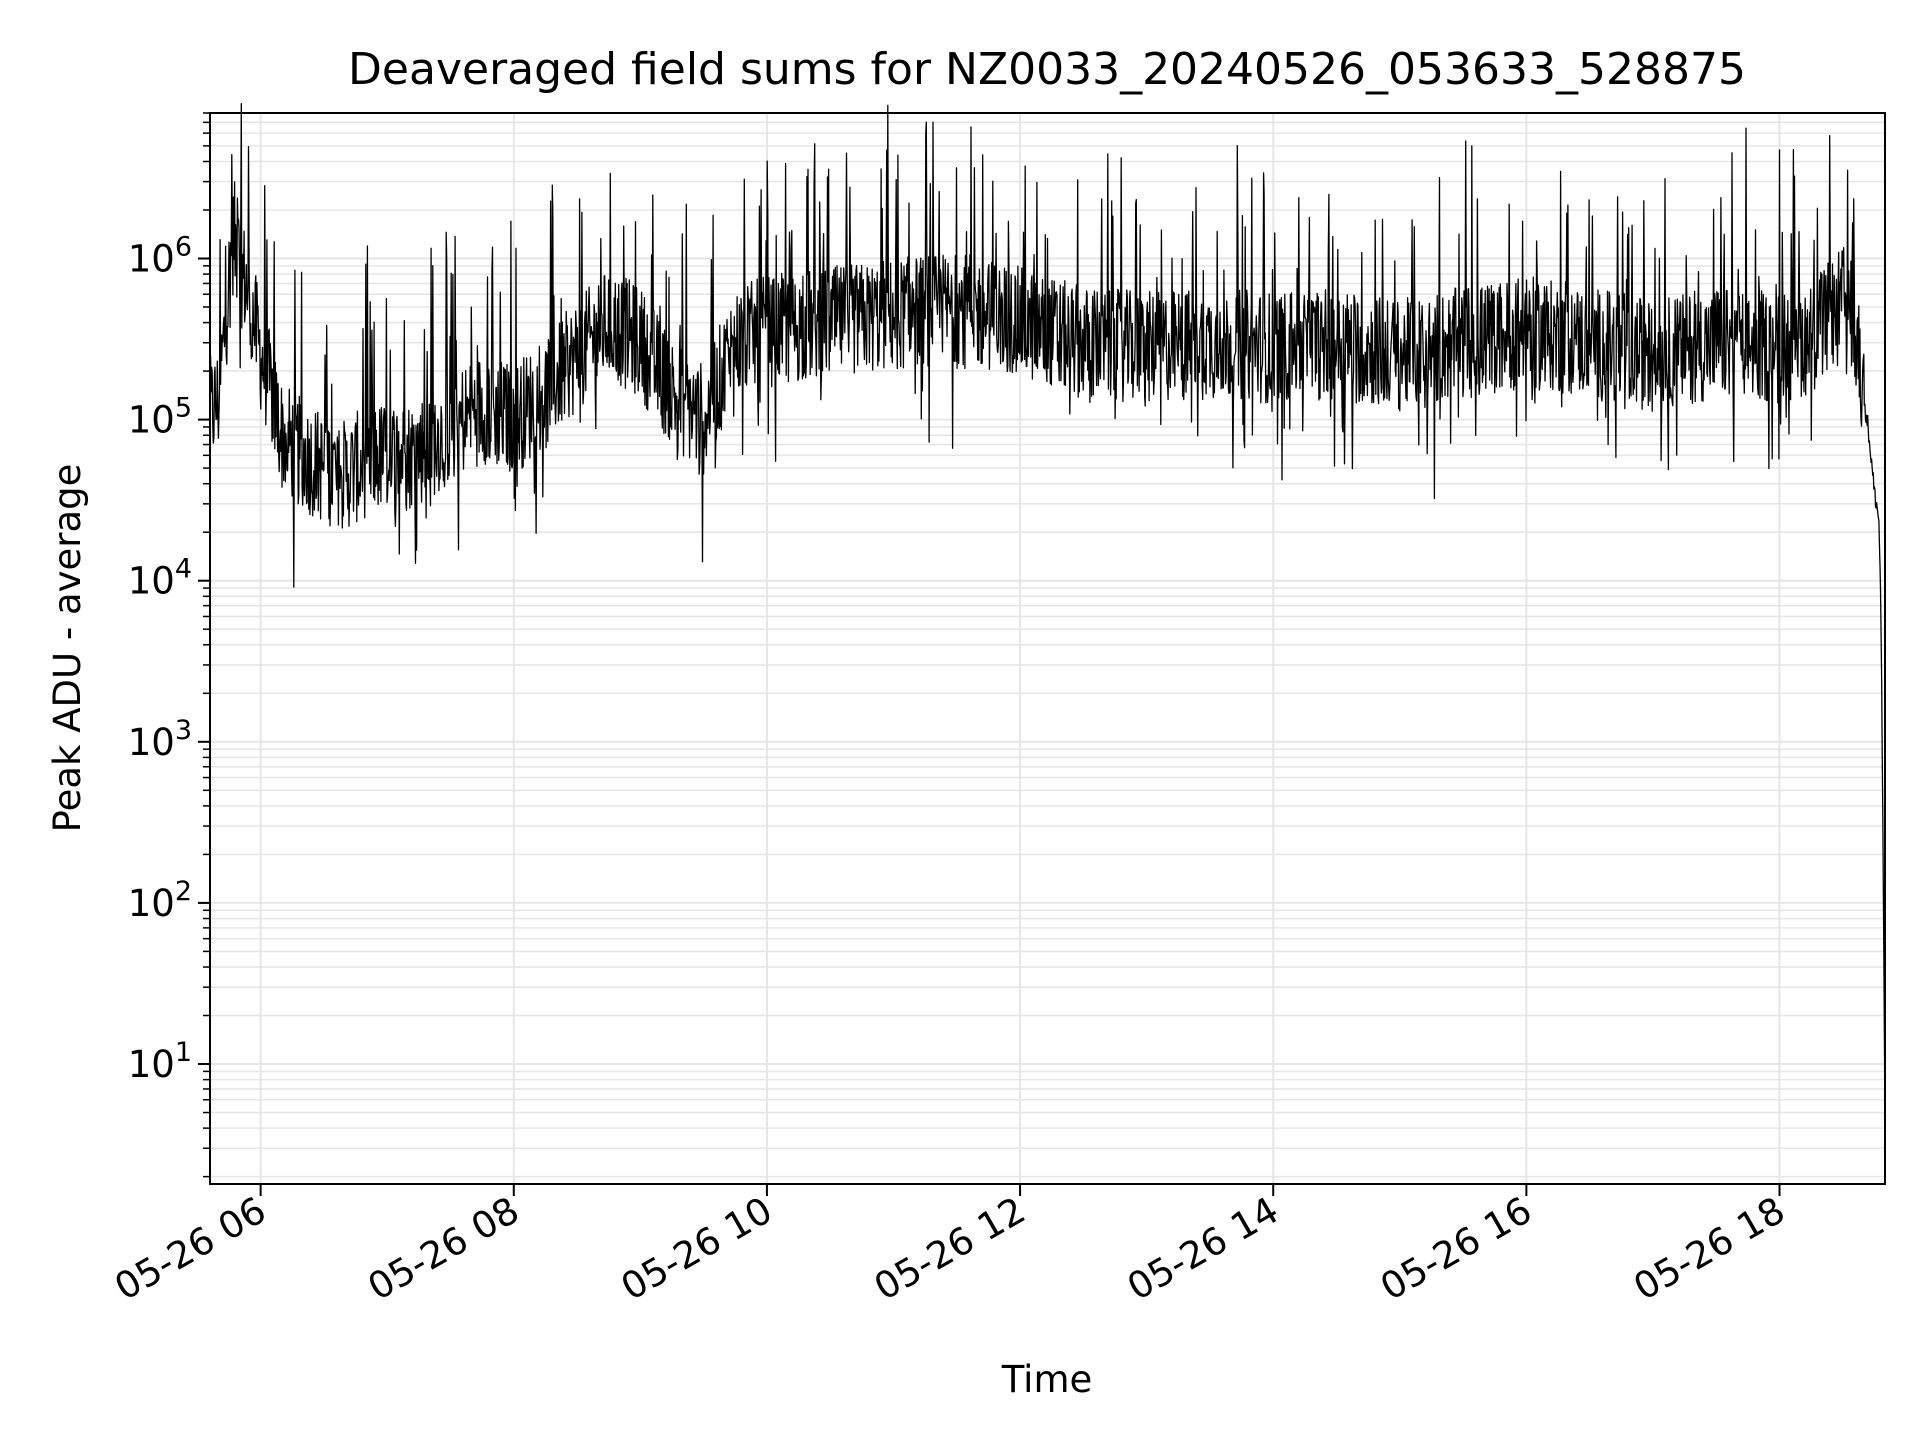 The image size is (1920, 1440). What do you see at coordinates (160, 578) in the screenshot?
I see `y-tick-label: 10⁴` at bounding box center [160, 578].